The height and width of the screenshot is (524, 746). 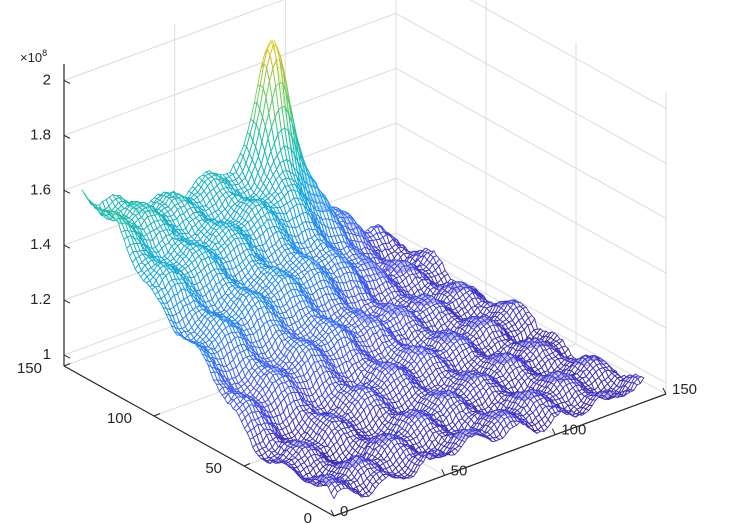 I want to click on x-axis-line, so click(x=500, y=455).